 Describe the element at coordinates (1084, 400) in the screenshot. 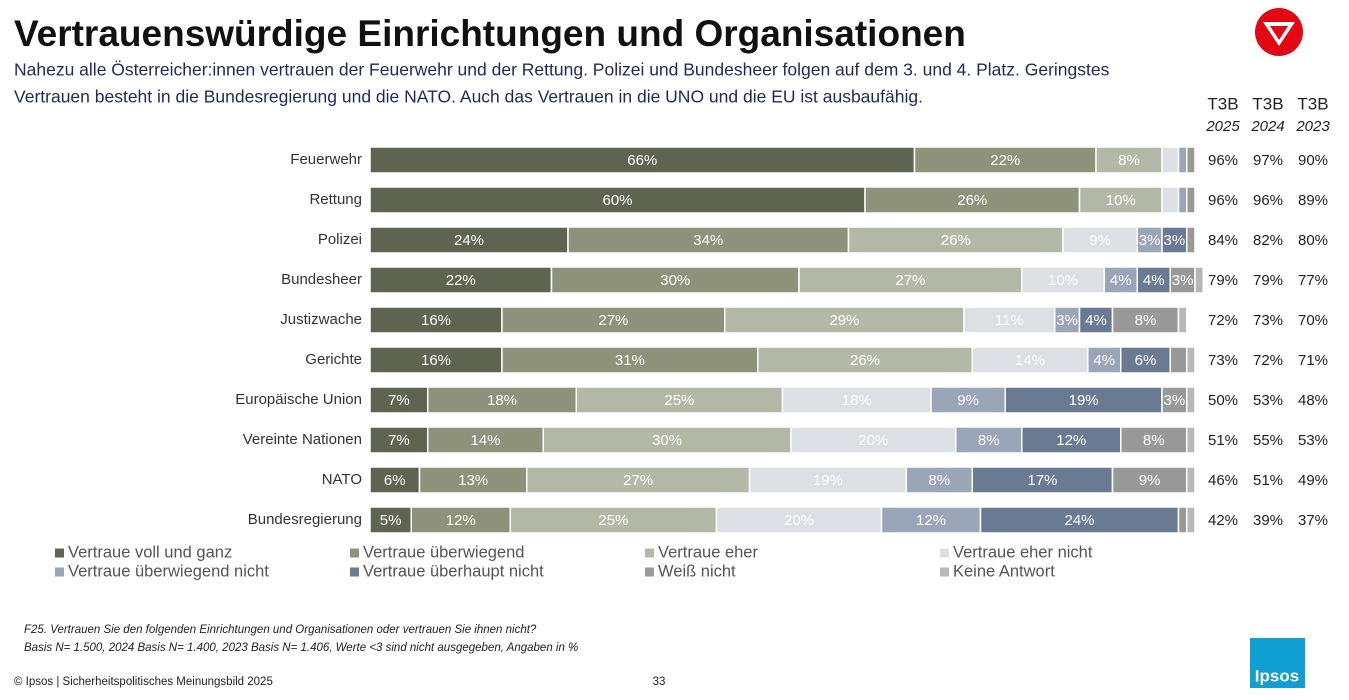

I see `value-label: 19%` at that location.